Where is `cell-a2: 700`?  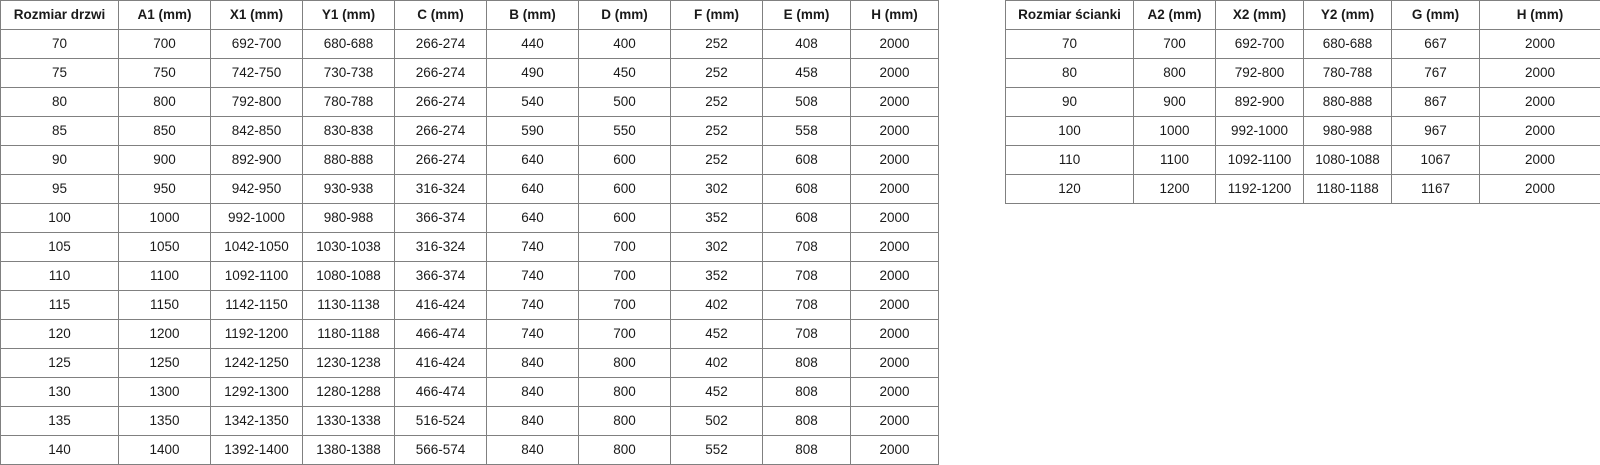
cell-a2: 700 is located at coordinates (1175, 44).